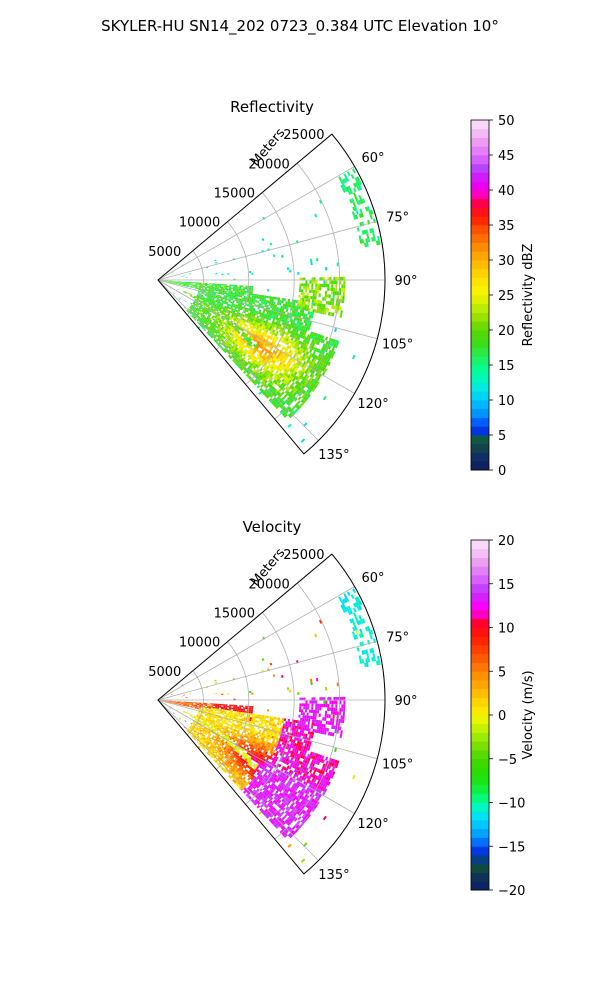  Describe the element at coordinates (502, 436) in the screenshot. I see `colorbar-tick-label: 5` at that location.